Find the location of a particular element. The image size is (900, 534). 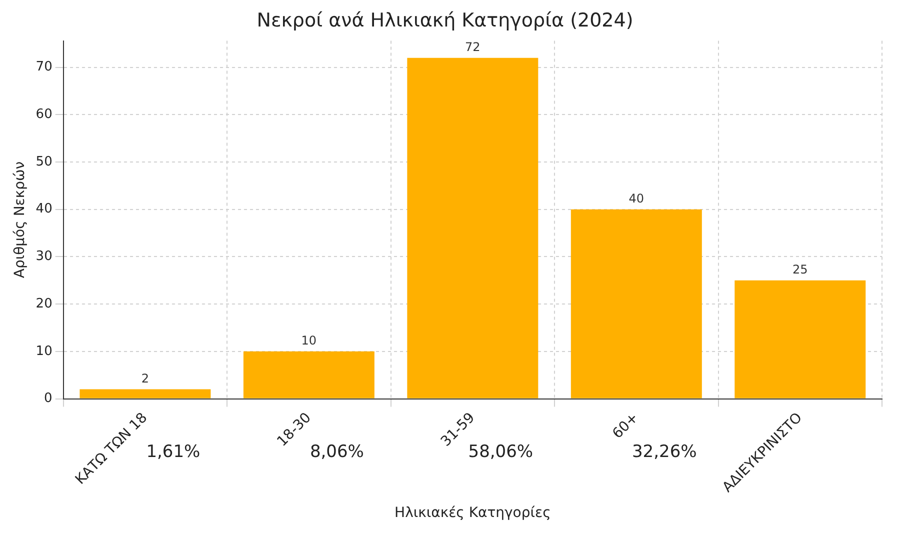

text: 8,06% is located at coordinates (337, 452).